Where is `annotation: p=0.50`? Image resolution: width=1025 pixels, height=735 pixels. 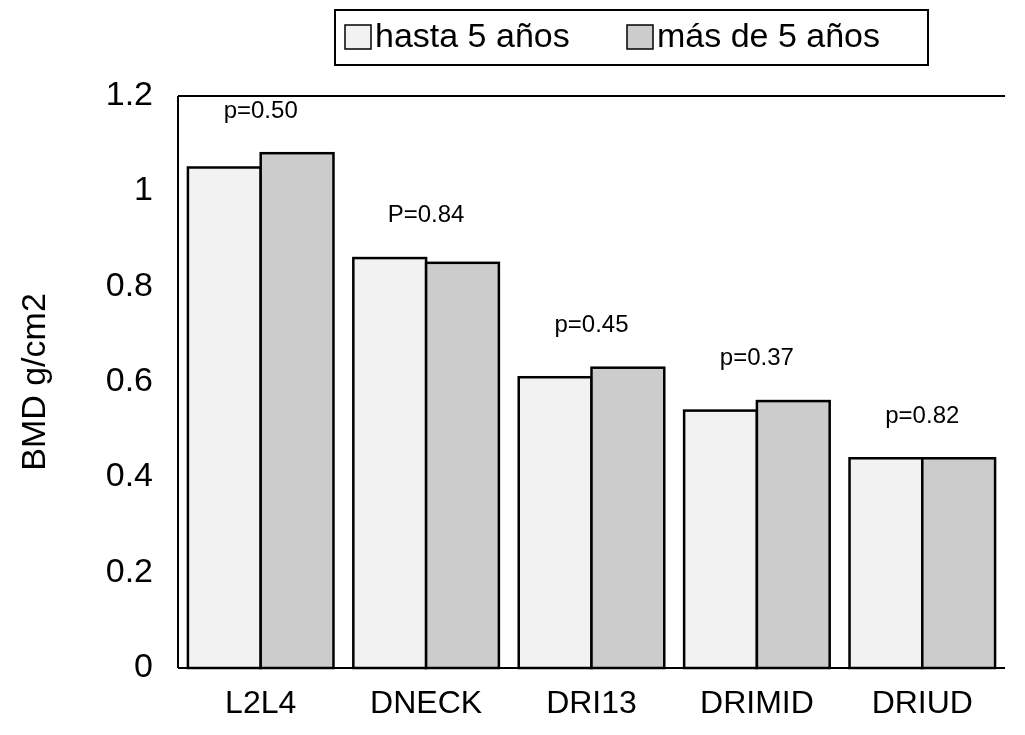
annotation: p=0.50 is located at coordinates (260, 109).